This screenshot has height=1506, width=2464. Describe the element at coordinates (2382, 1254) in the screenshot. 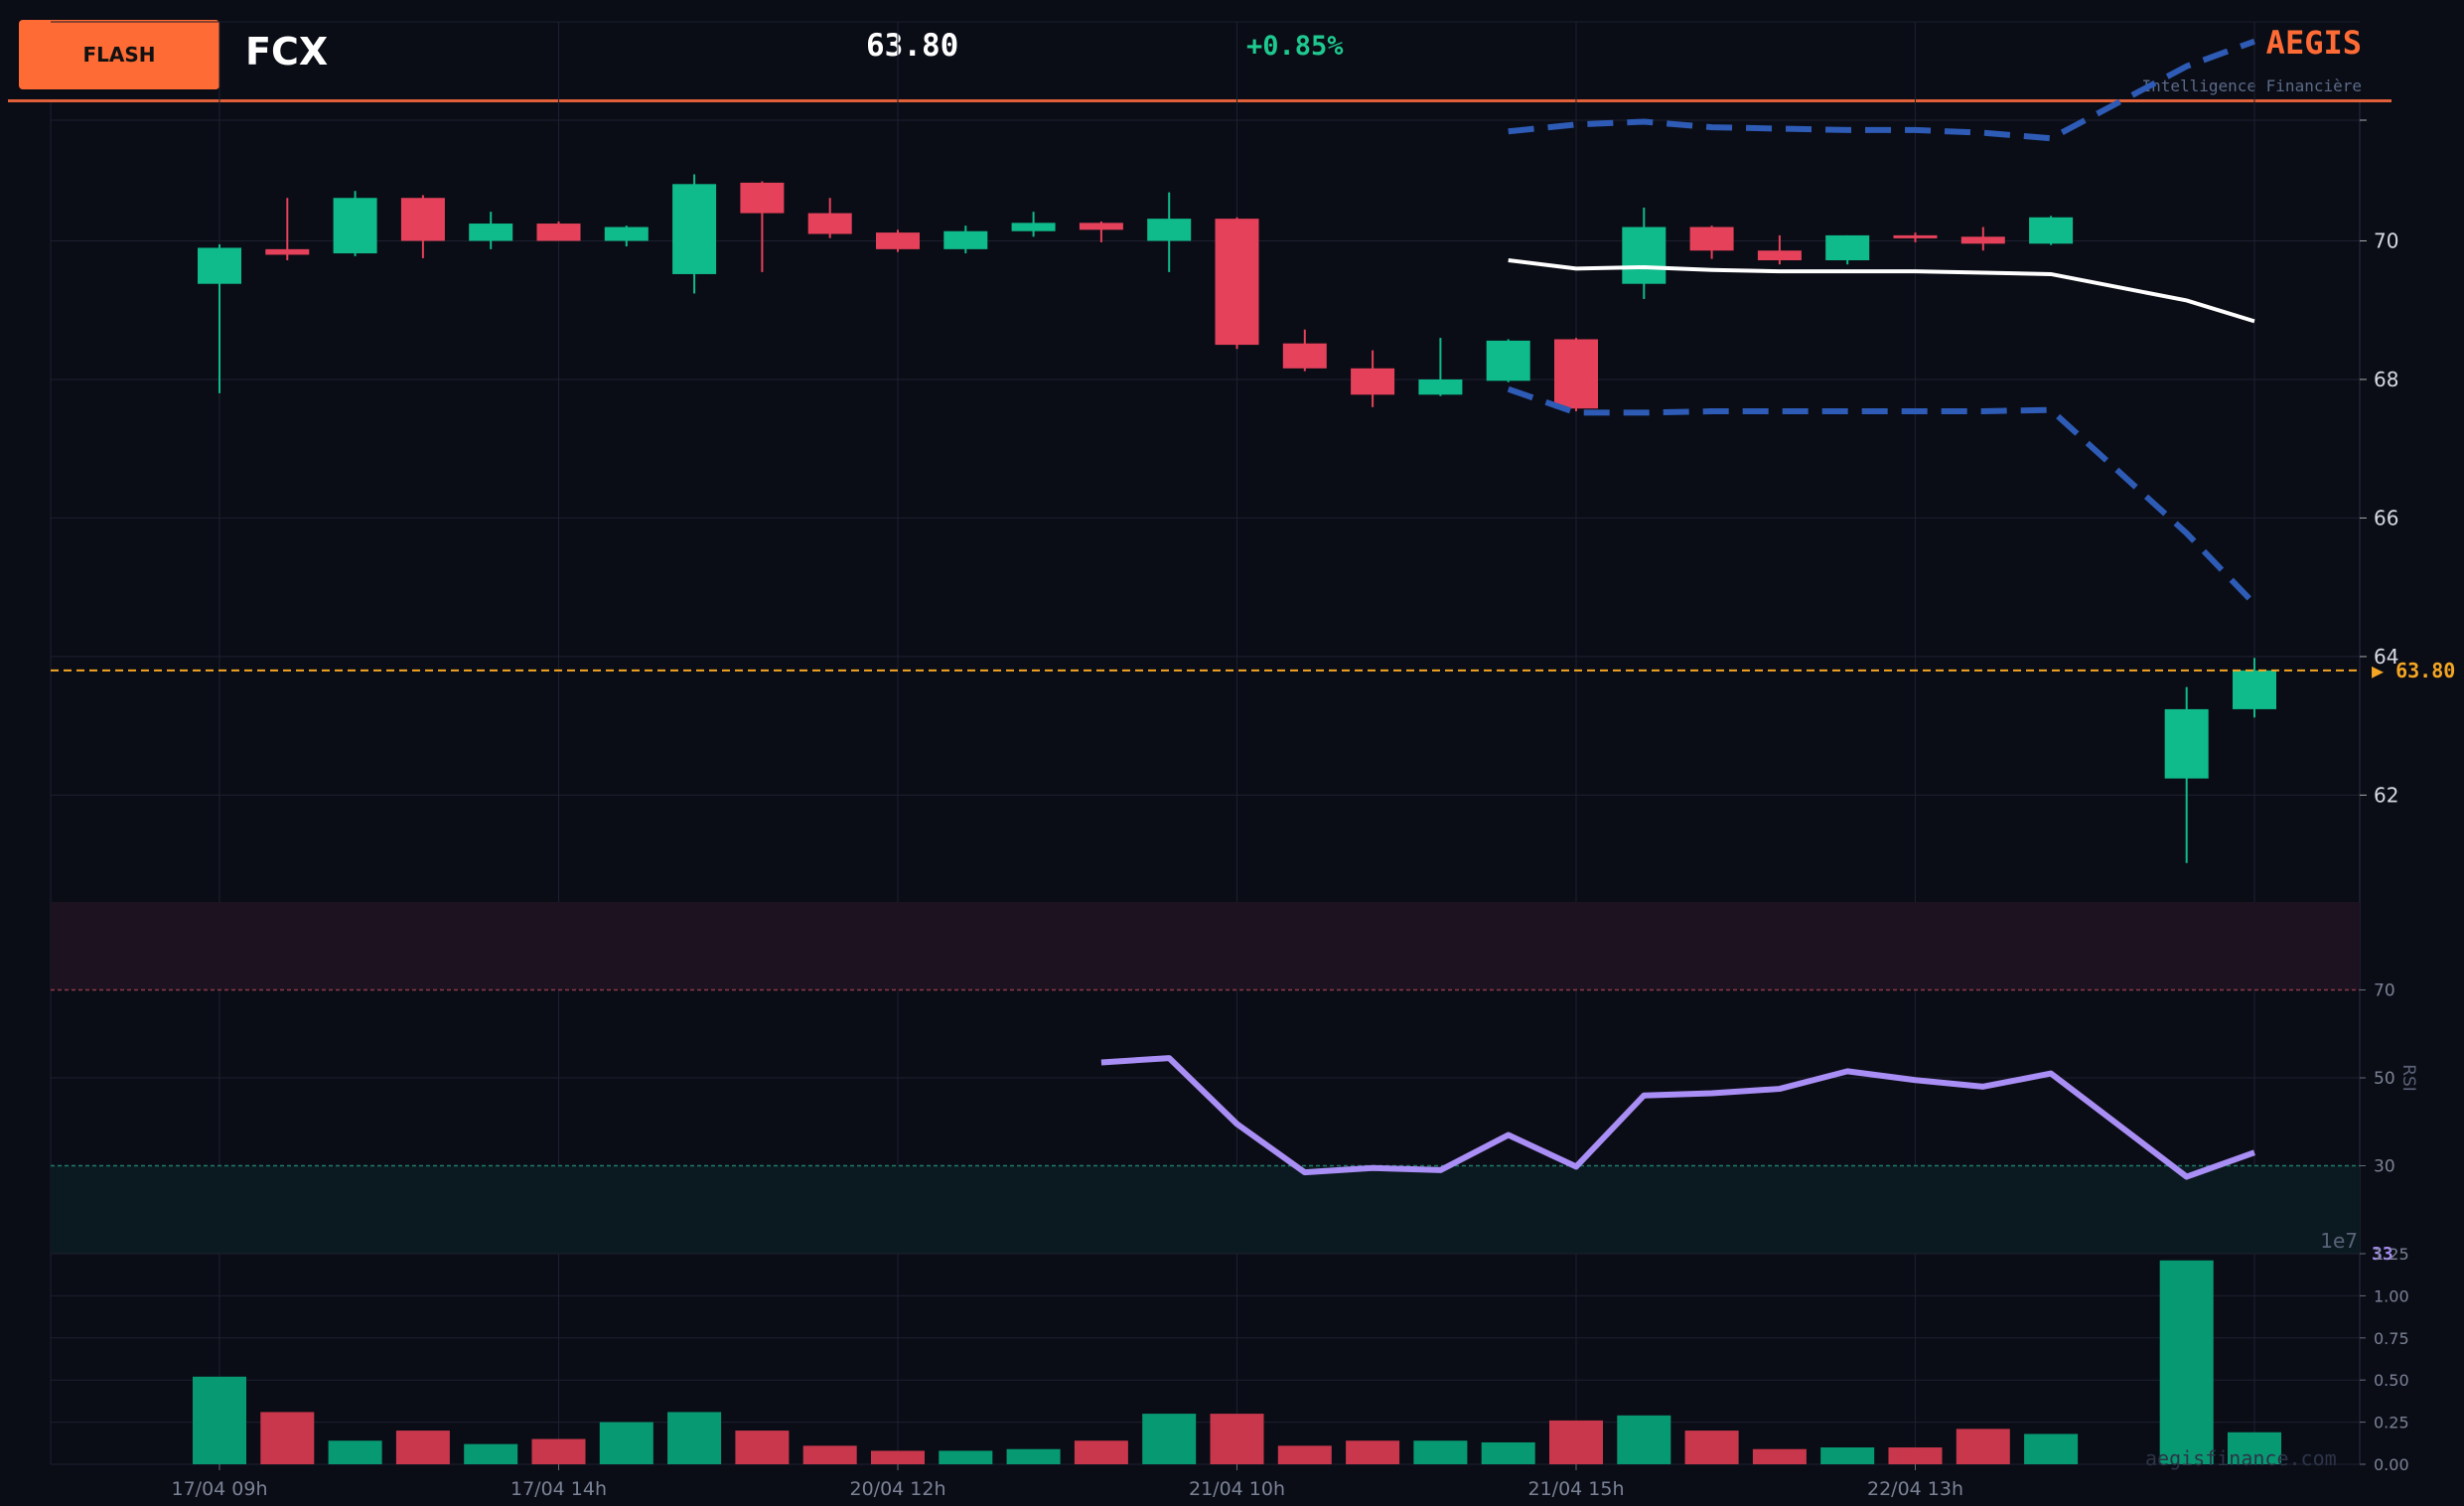

I see `rsi-last-label: 33` at that location.